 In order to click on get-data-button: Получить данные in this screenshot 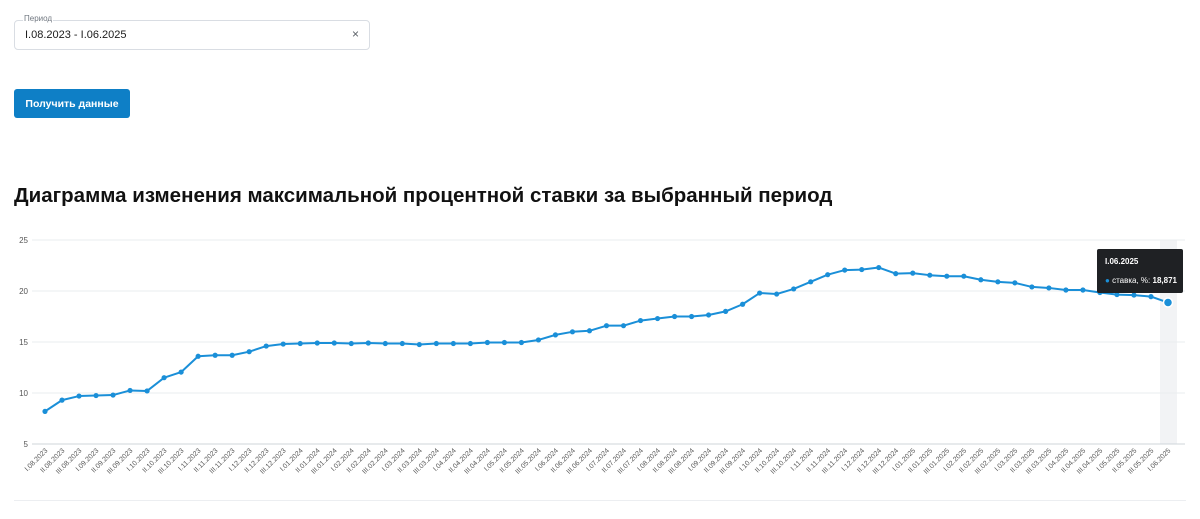, I will do `click(72, 103)`.